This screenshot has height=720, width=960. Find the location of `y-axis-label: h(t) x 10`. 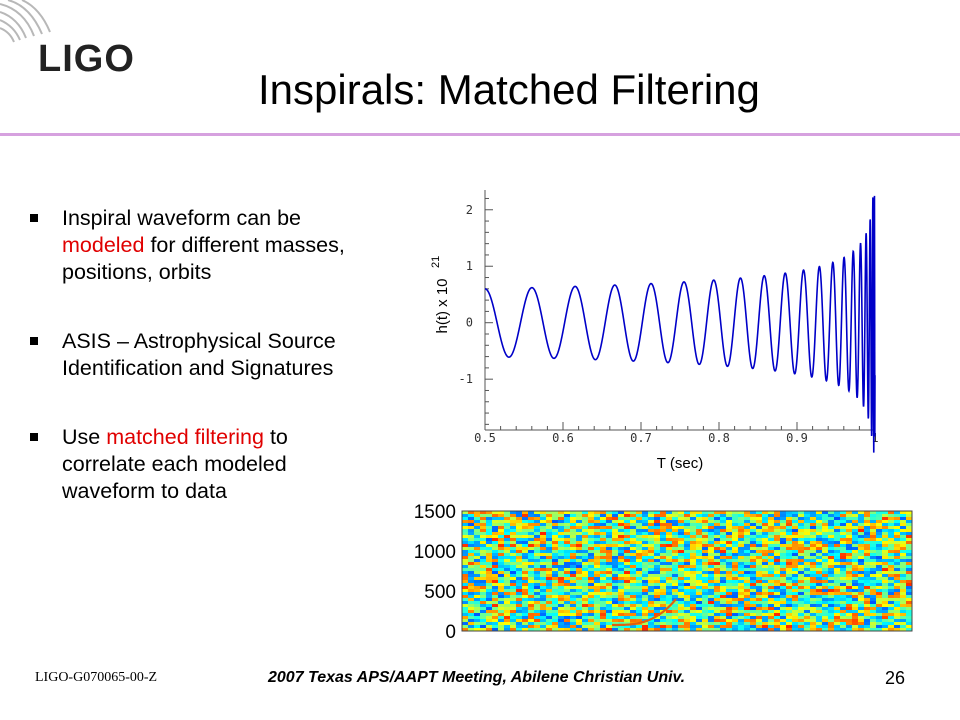

y-axis-label: h(t) x 10 is located at coordinates (442, 305).